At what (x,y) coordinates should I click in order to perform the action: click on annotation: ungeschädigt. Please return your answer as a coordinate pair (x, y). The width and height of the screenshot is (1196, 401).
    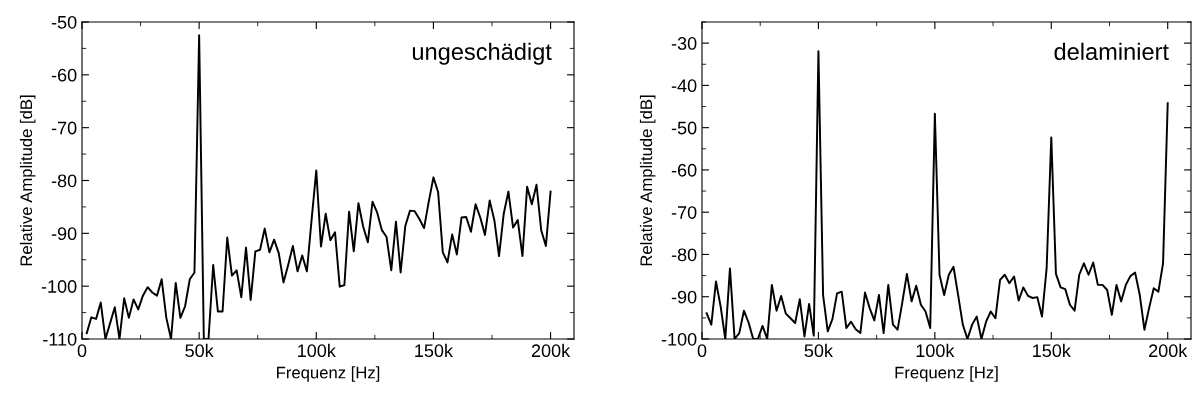
    Looking at the image, I should click on (482, 53).